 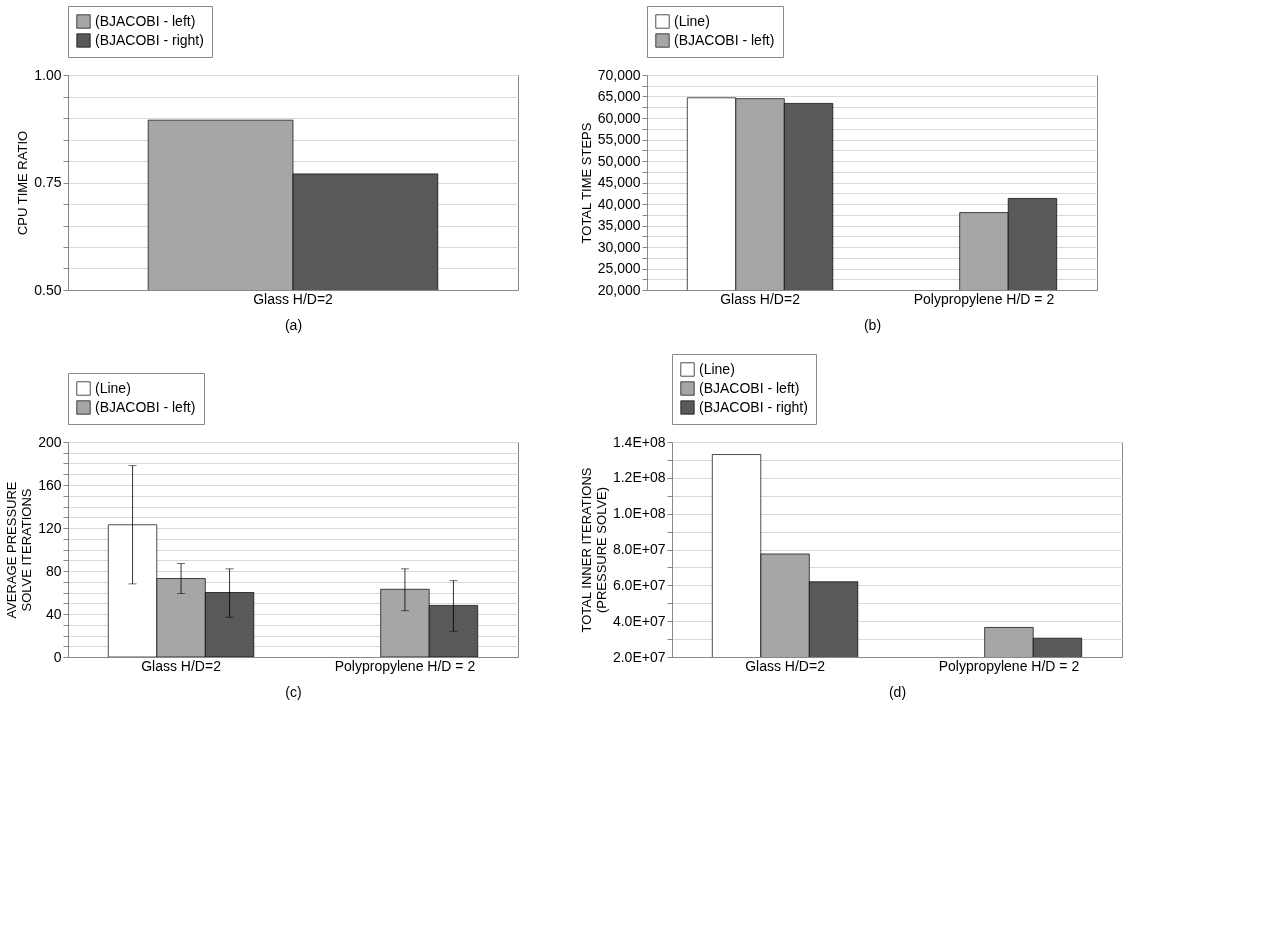 What do you see at coordinates (639, 477) in the screenshot?
I see `y-tick-label: 1.2E+08` at bounding box center [639, 477].